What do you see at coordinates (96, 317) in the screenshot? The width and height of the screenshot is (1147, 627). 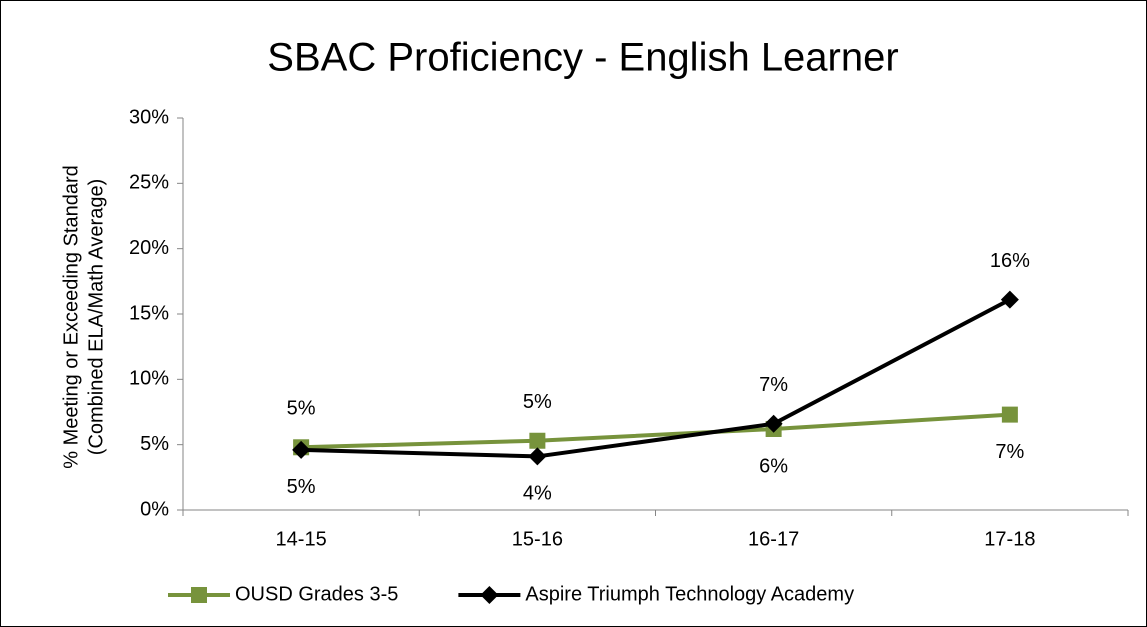 I see `y-axis-label: (Combined ELA/Math Average)` at bounding box center [96, 317].